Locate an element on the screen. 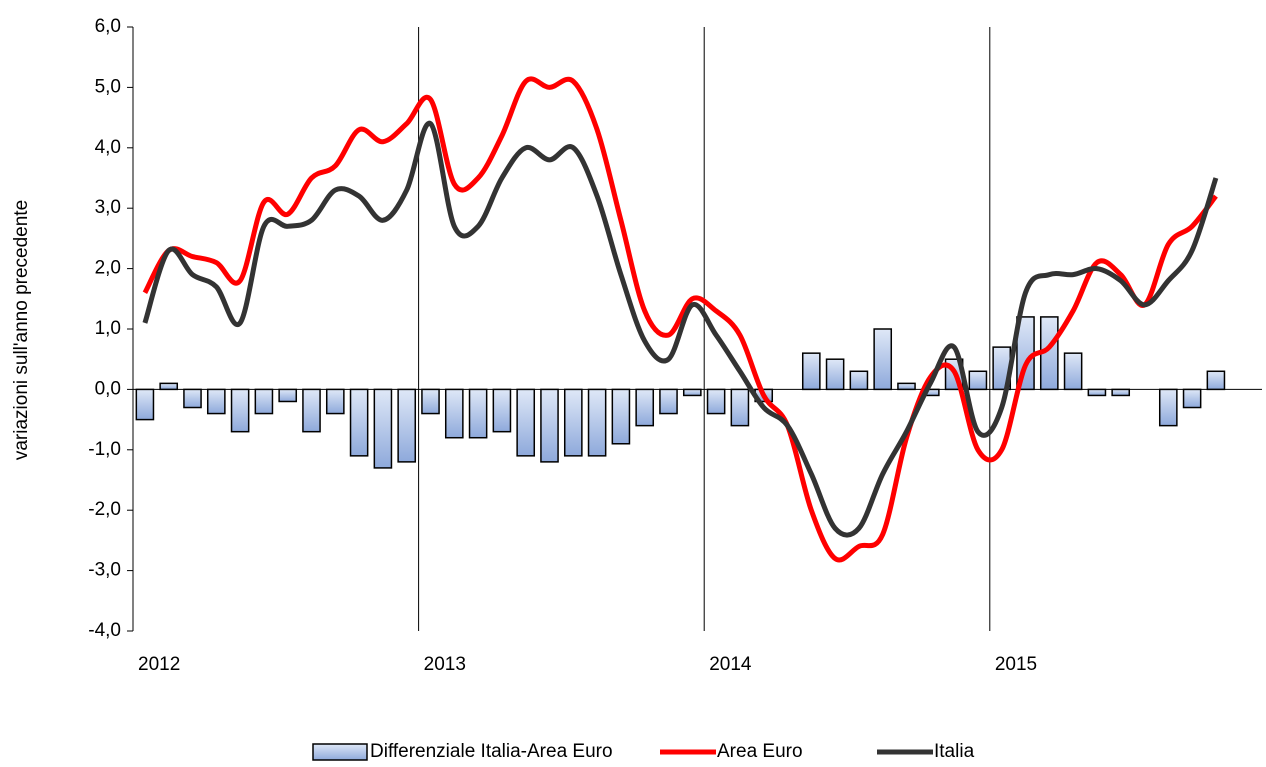  y-tick-label: 2,0 is located at coordinates (108, 268).